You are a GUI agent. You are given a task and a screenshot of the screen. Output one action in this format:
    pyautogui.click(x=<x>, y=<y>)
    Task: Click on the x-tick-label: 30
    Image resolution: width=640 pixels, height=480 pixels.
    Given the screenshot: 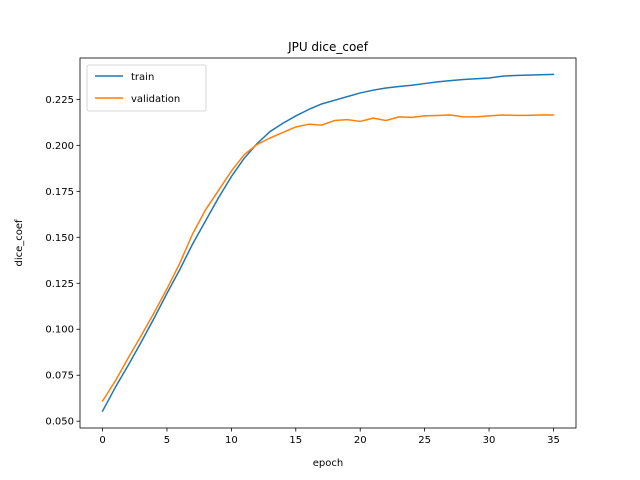 What is the action you would take?
    pyautogui.click(x=489, y=440)
    